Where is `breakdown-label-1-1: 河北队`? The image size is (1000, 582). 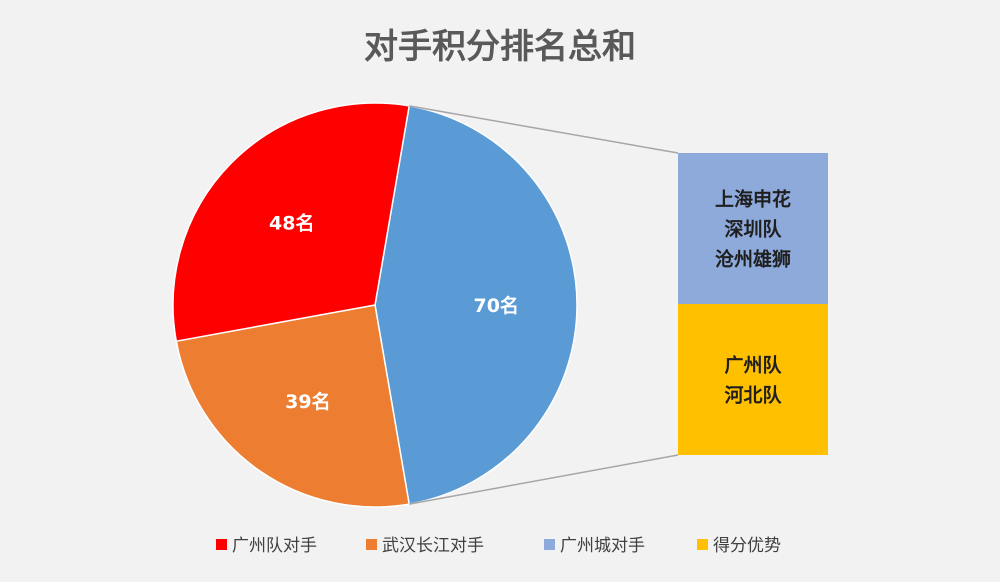 breakdown-label-1-1: 河北队 is located at coordinates (753, 395).